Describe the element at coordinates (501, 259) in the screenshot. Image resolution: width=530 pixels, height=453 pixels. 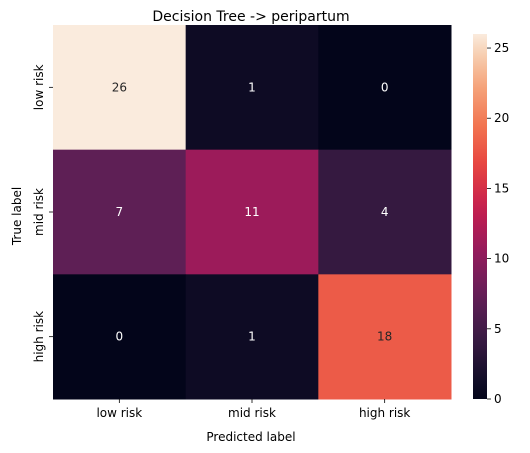
I see `colorbar-tick-label: 10` at that location.